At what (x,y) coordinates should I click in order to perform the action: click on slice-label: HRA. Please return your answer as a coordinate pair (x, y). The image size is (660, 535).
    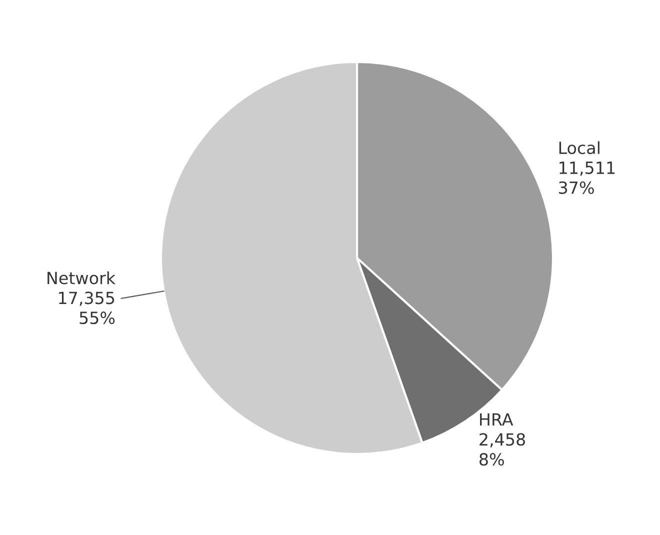
    Looking at the image, I should click on (497, 419).